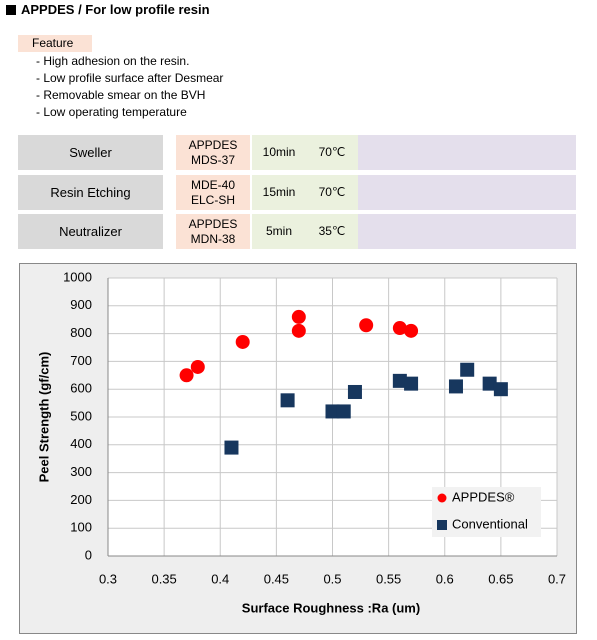 This screenshot has height=640, width=597. What do you see at coordinates (81, 360) in the screenshot?
I see `y-tick-label: 700` at bounding box center [81, 360].